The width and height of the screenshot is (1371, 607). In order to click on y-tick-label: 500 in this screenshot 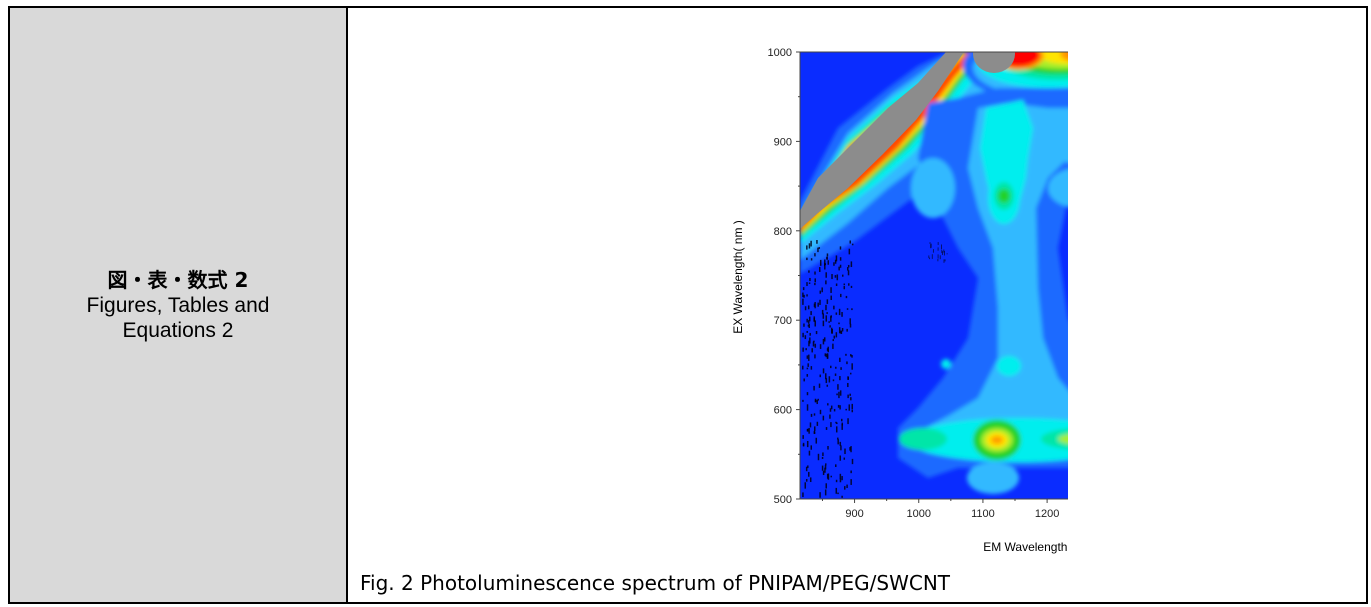, I will do `click(783, 500)`.